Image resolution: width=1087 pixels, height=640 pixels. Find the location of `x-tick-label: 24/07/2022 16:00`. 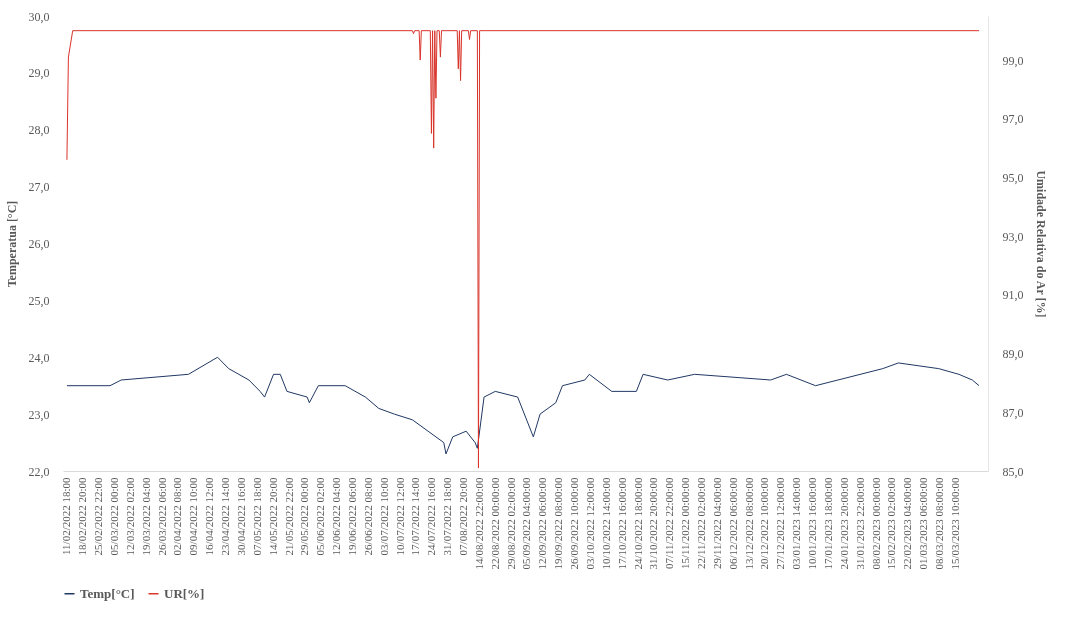

x-tick-label: 24/07/2022 16:00 is located at coordinates (431, 516).